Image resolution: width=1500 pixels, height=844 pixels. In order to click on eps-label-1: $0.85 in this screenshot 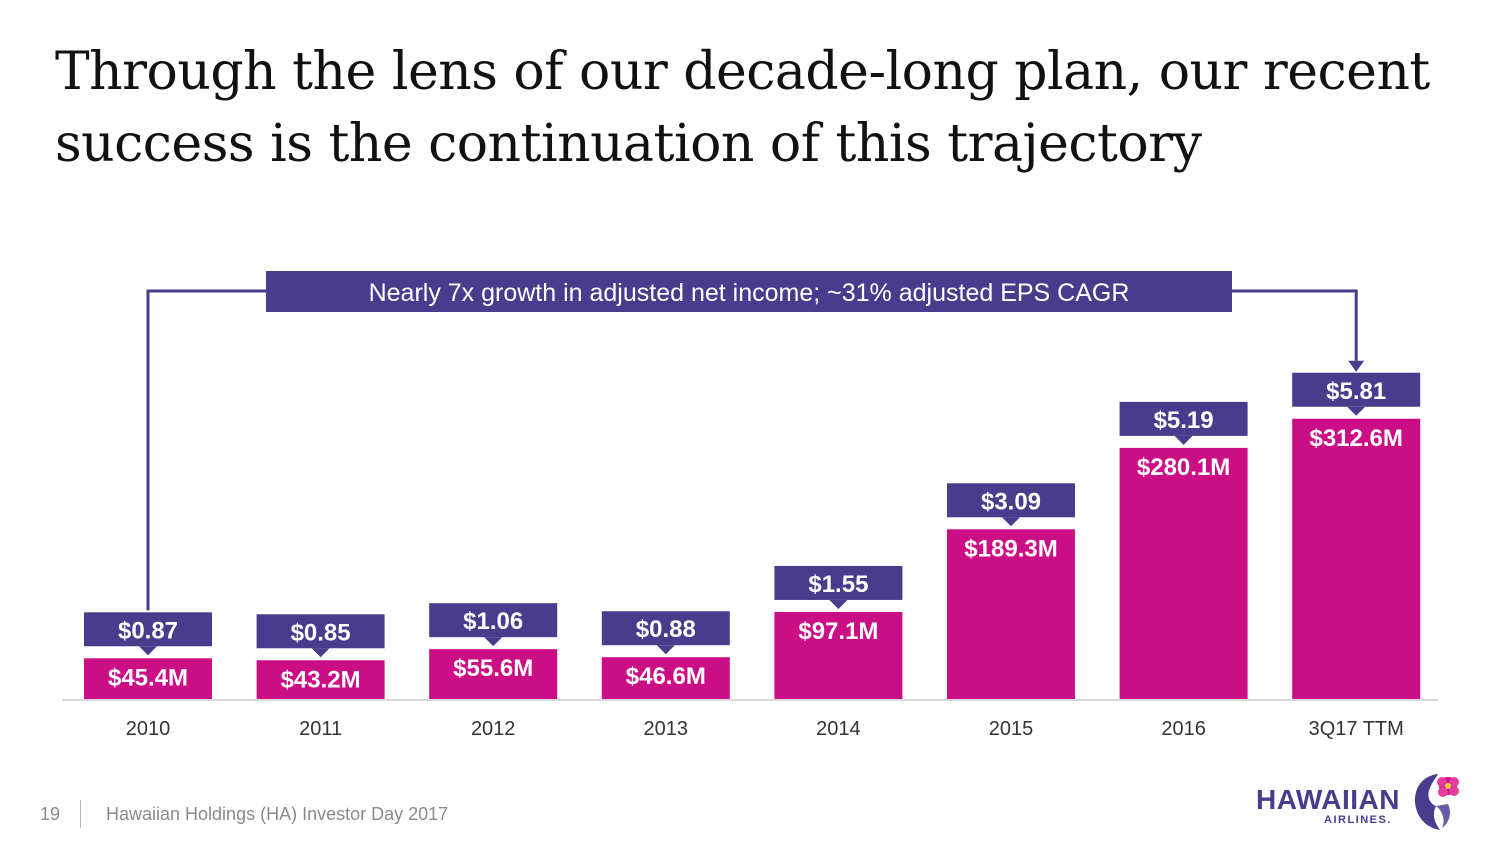, I will do `click(321, 632)`.